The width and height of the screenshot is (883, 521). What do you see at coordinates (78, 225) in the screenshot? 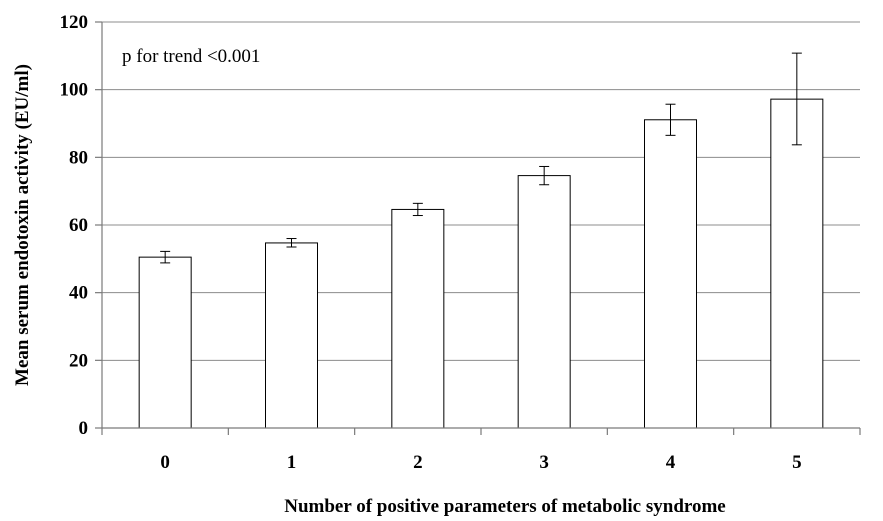
I see `y-tick-label: 60` at bounding box center [78, 225].